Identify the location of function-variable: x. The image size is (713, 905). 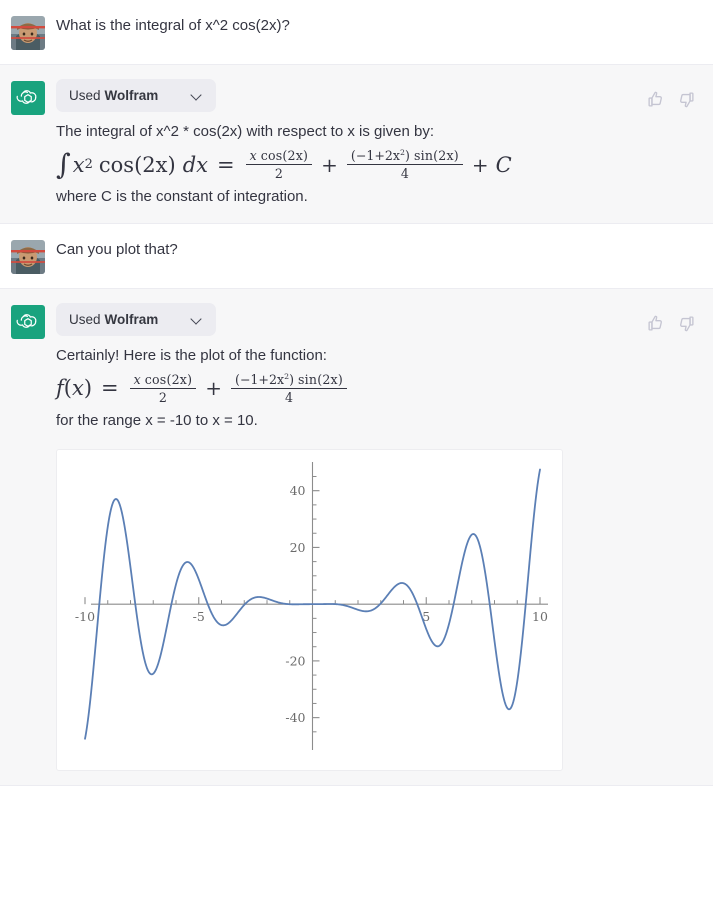
(77, 388).